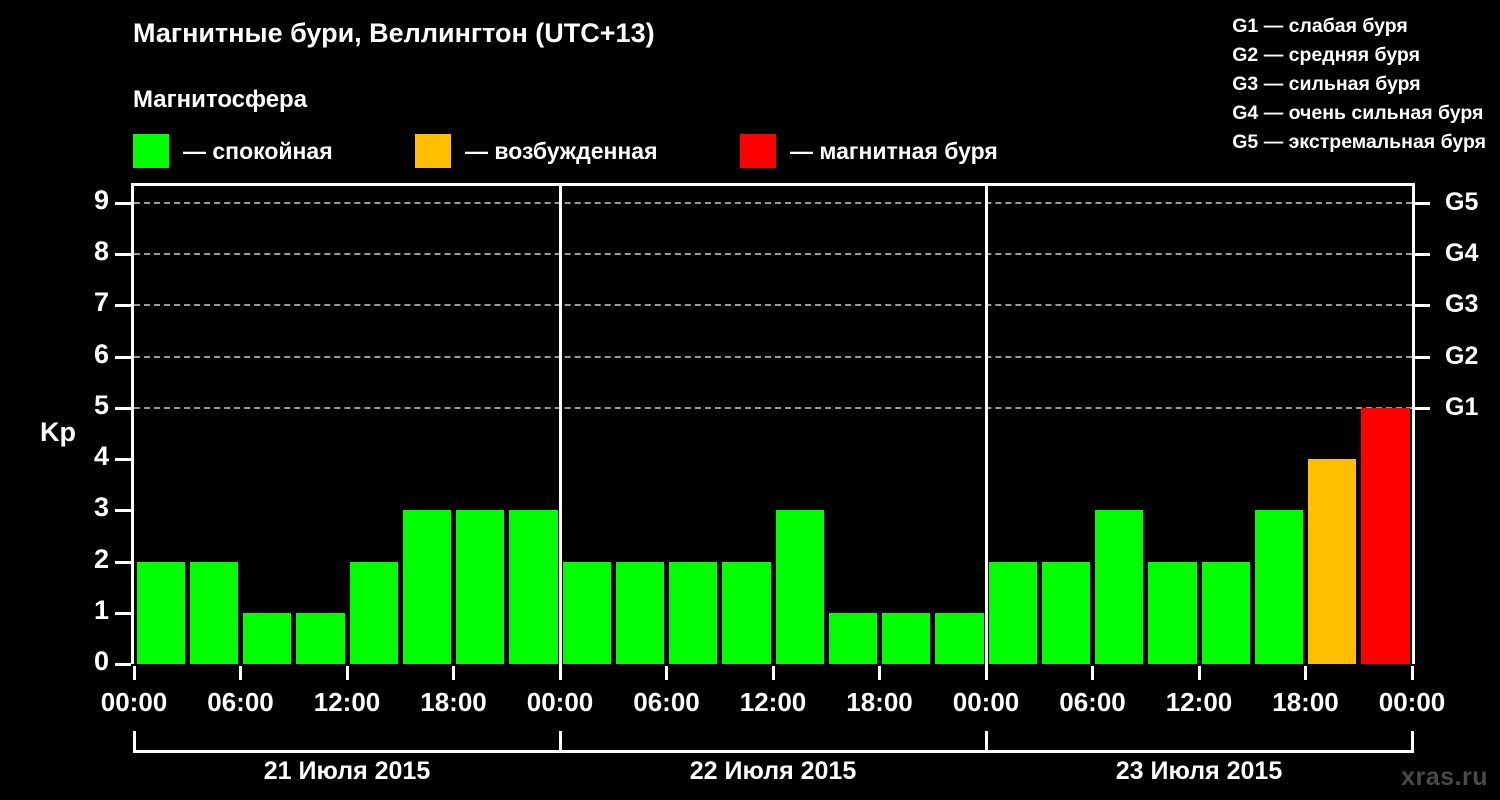 The image size is (1500, 800). I want to click on legend-label-storm: — магнитная буря, so click(894, 150).